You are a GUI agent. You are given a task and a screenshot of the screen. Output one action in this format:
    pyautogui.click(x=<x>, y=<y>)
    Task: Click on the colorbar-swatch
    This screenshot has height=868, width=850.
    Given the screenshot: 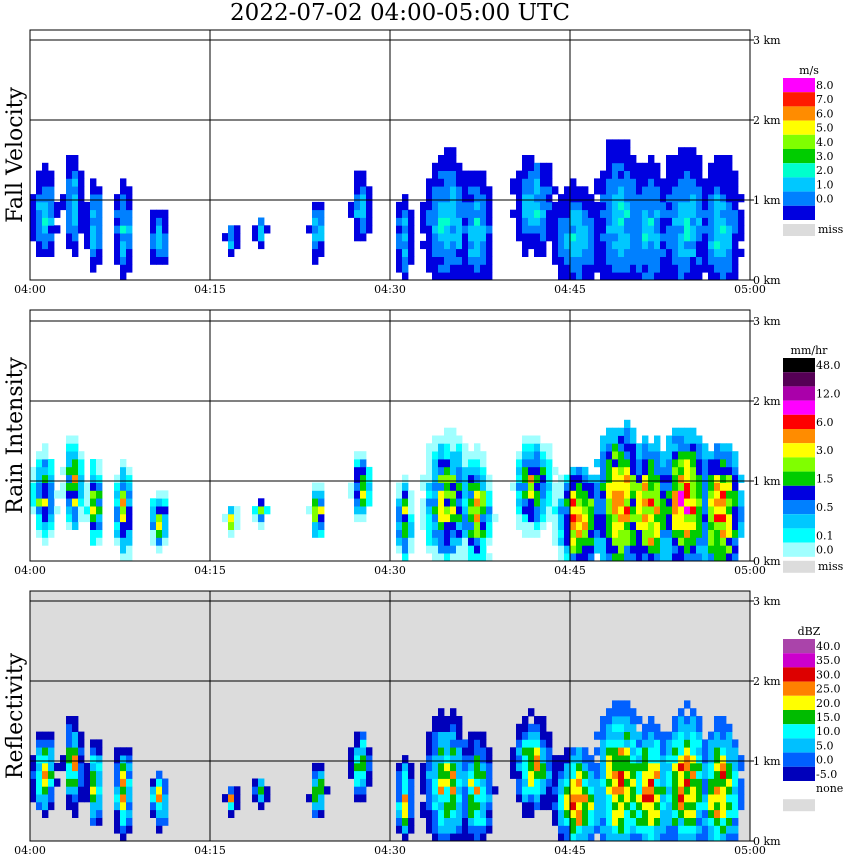 What is the action you would take?
    pyautogui.click(x=799, y=717)
    